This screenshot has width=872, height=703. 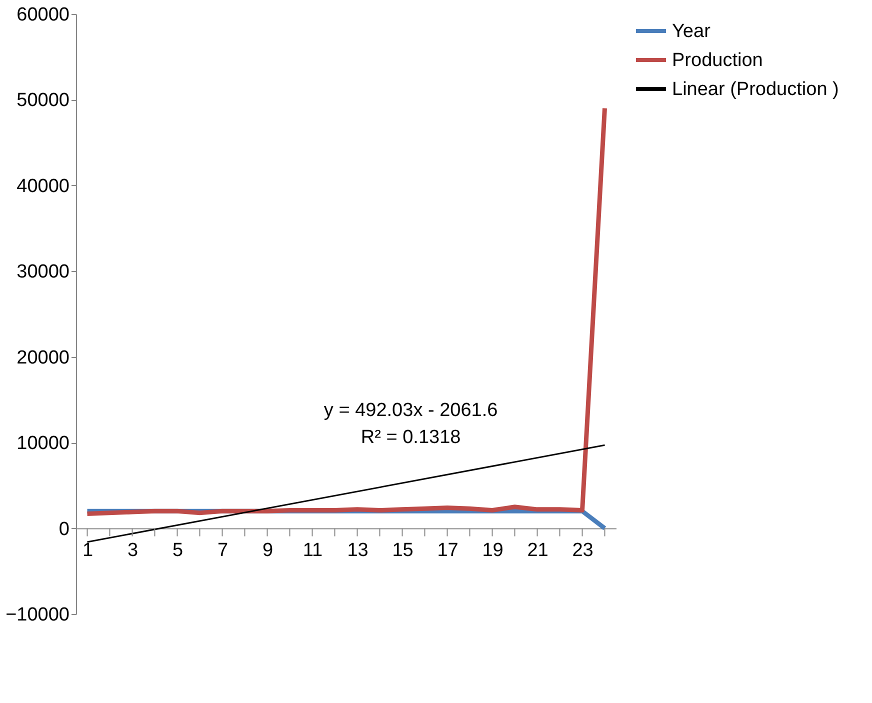 What do you see at coordinates (411, 410) in the screenshot?
I see `annotation: y = 492.03x - 2061.6` at bounding box center [411, 410].